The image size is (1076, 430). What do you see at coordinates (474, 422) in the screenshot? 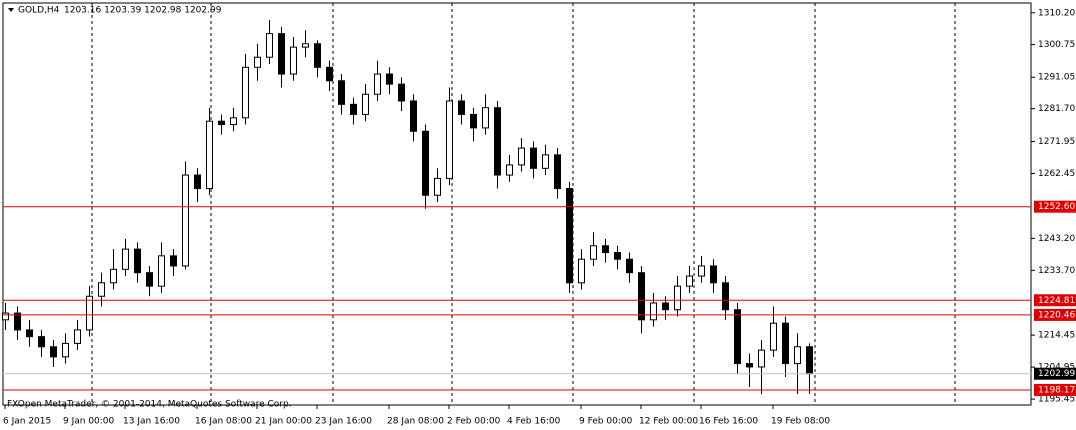
I see `x-tick-label: 2 Feb 00:00` at bounding box center [474, 422].